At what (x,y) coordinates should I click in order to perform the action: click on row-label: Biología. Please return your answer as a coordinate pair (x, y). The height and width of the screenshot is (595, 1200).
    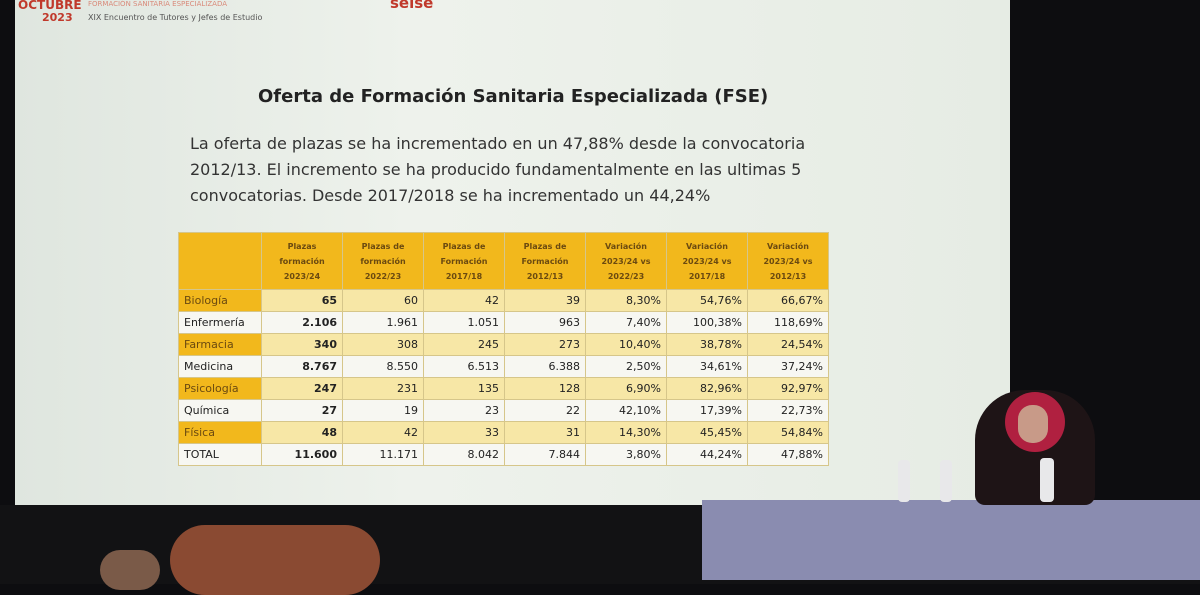
    Looking at the image, I should click on (220, 300).